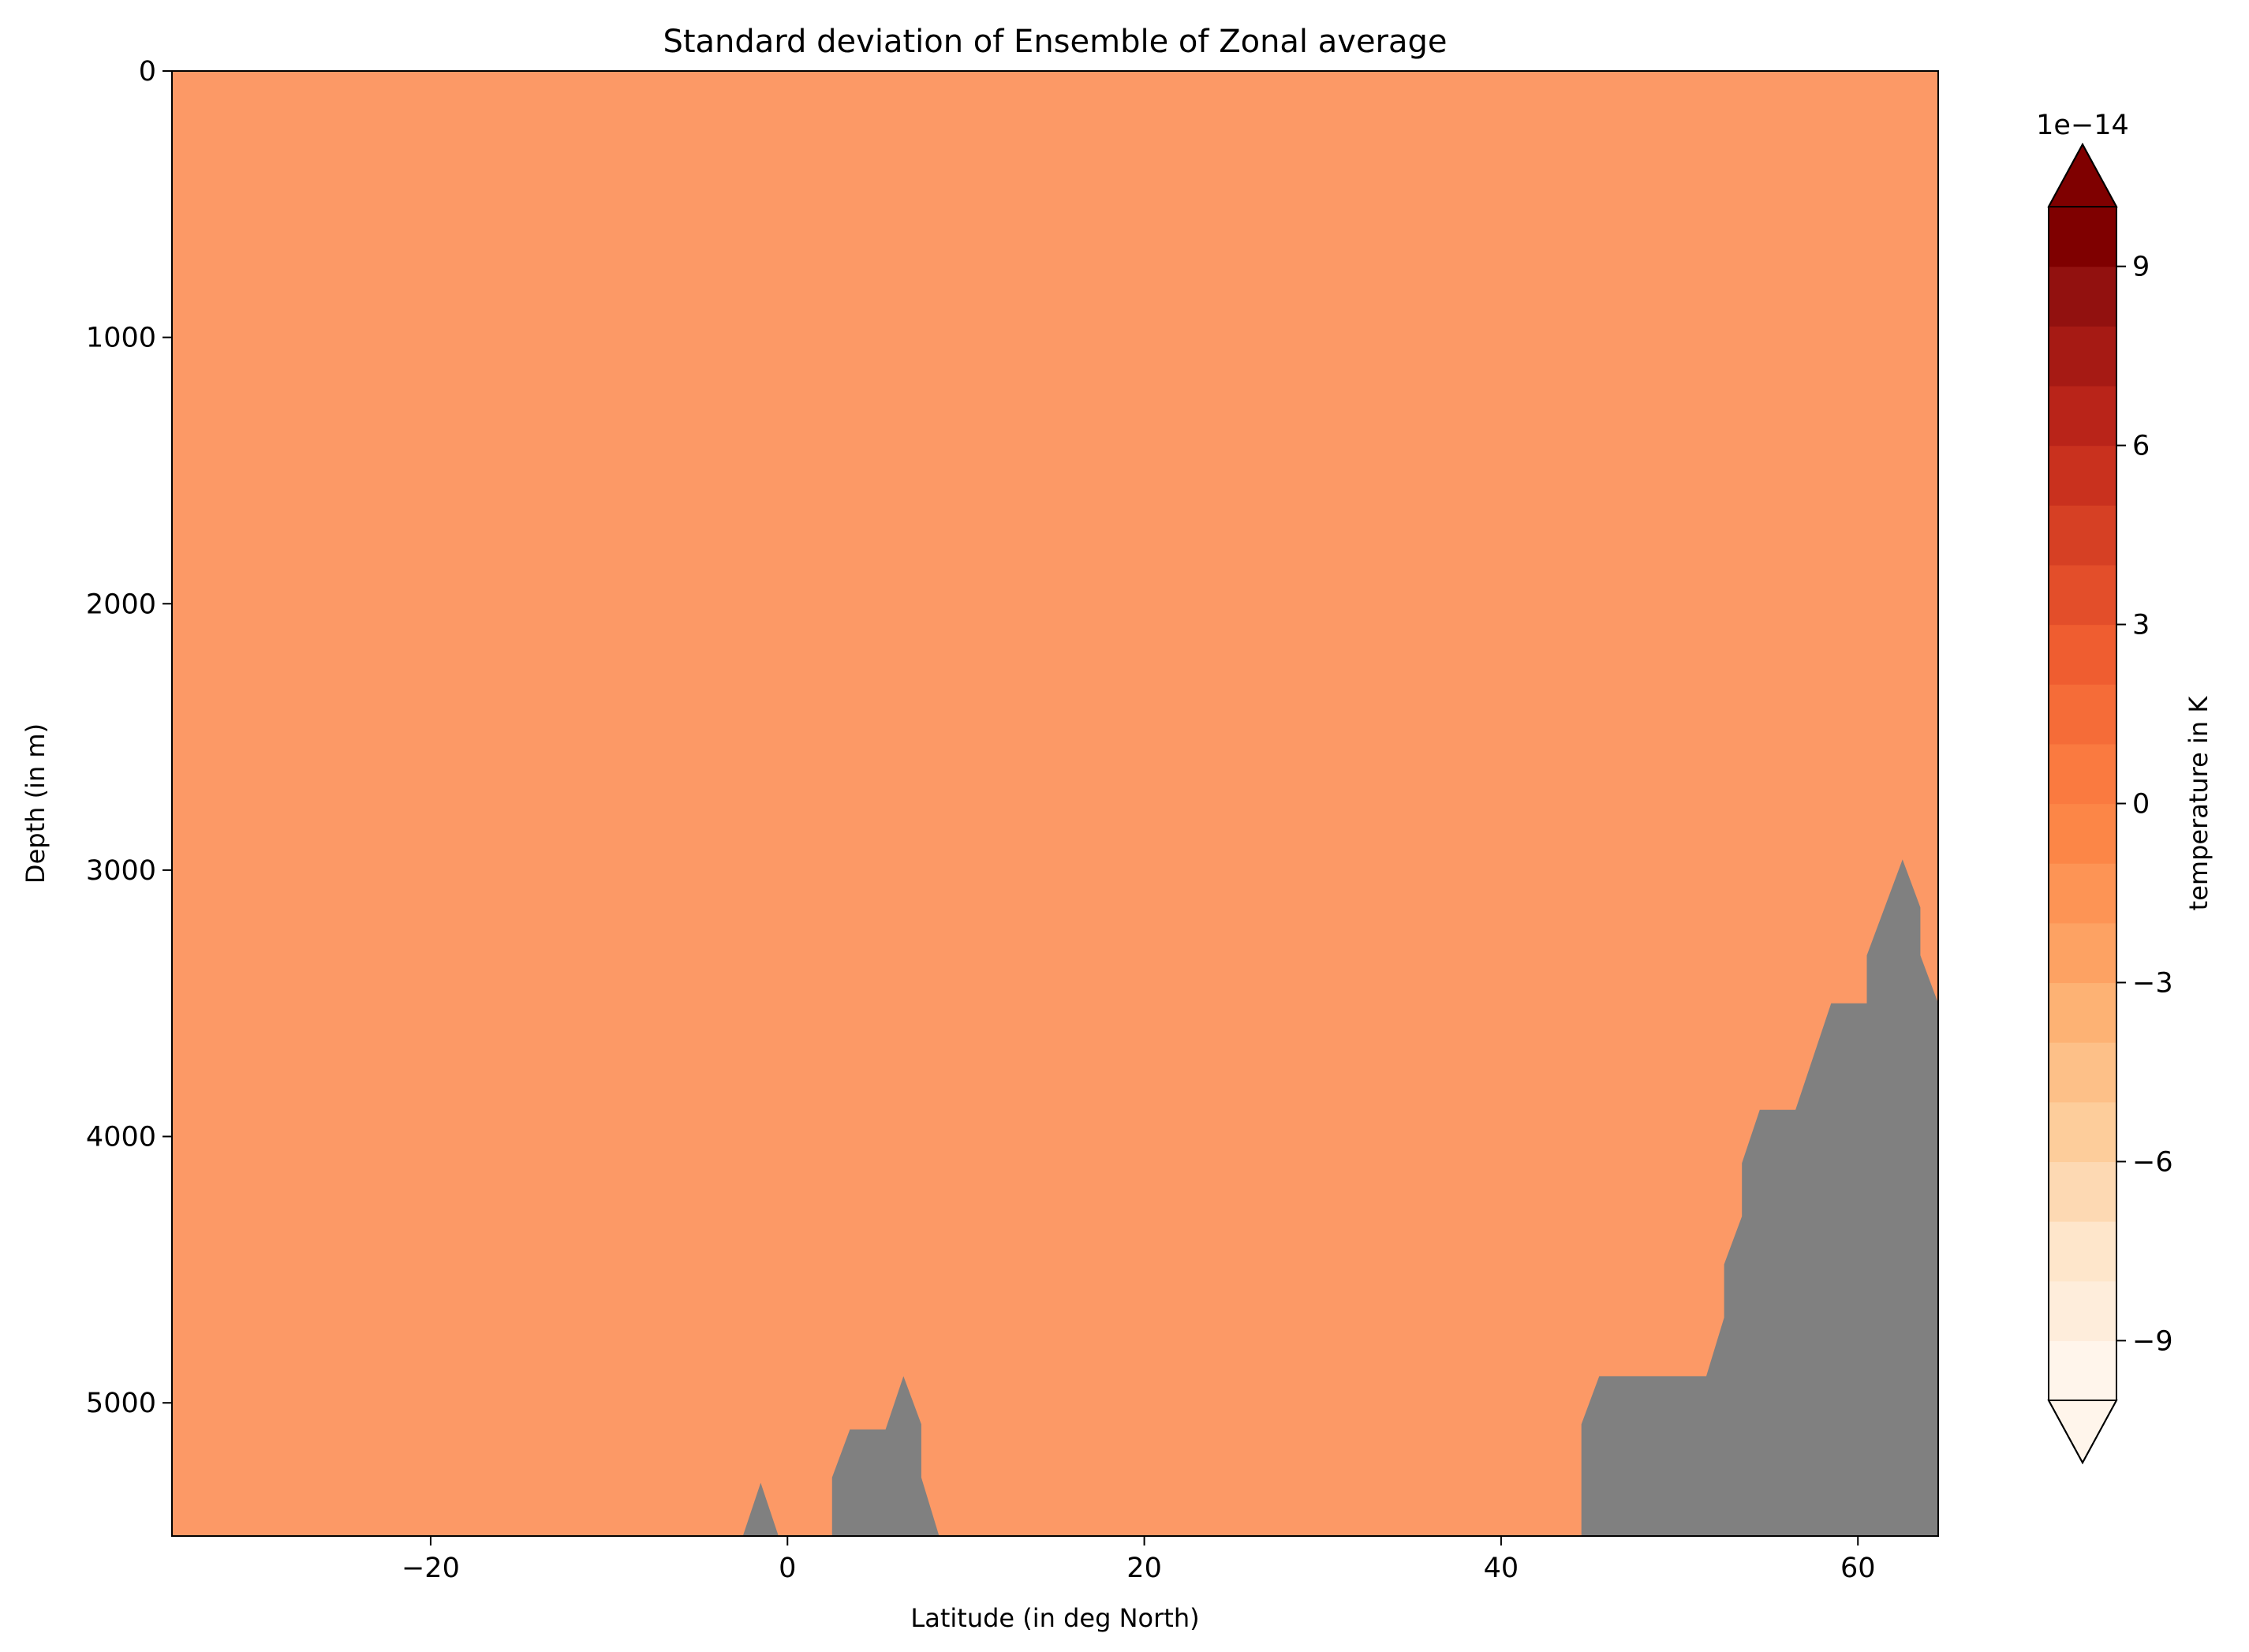  What do you see at coordinates (760, 1509) in the screenshot?
I see `land-ridge-equator` at bounding box center [760, 1509].